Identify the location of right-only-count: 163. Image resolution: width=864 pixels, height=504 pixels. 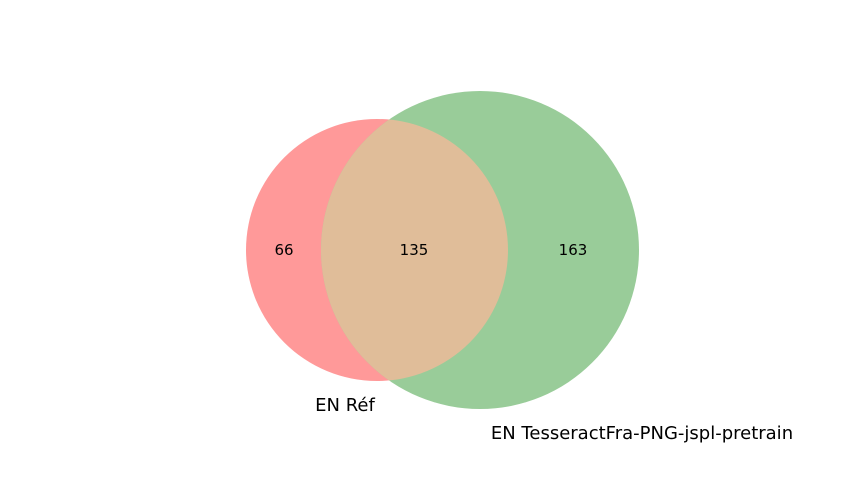
(573, 250).